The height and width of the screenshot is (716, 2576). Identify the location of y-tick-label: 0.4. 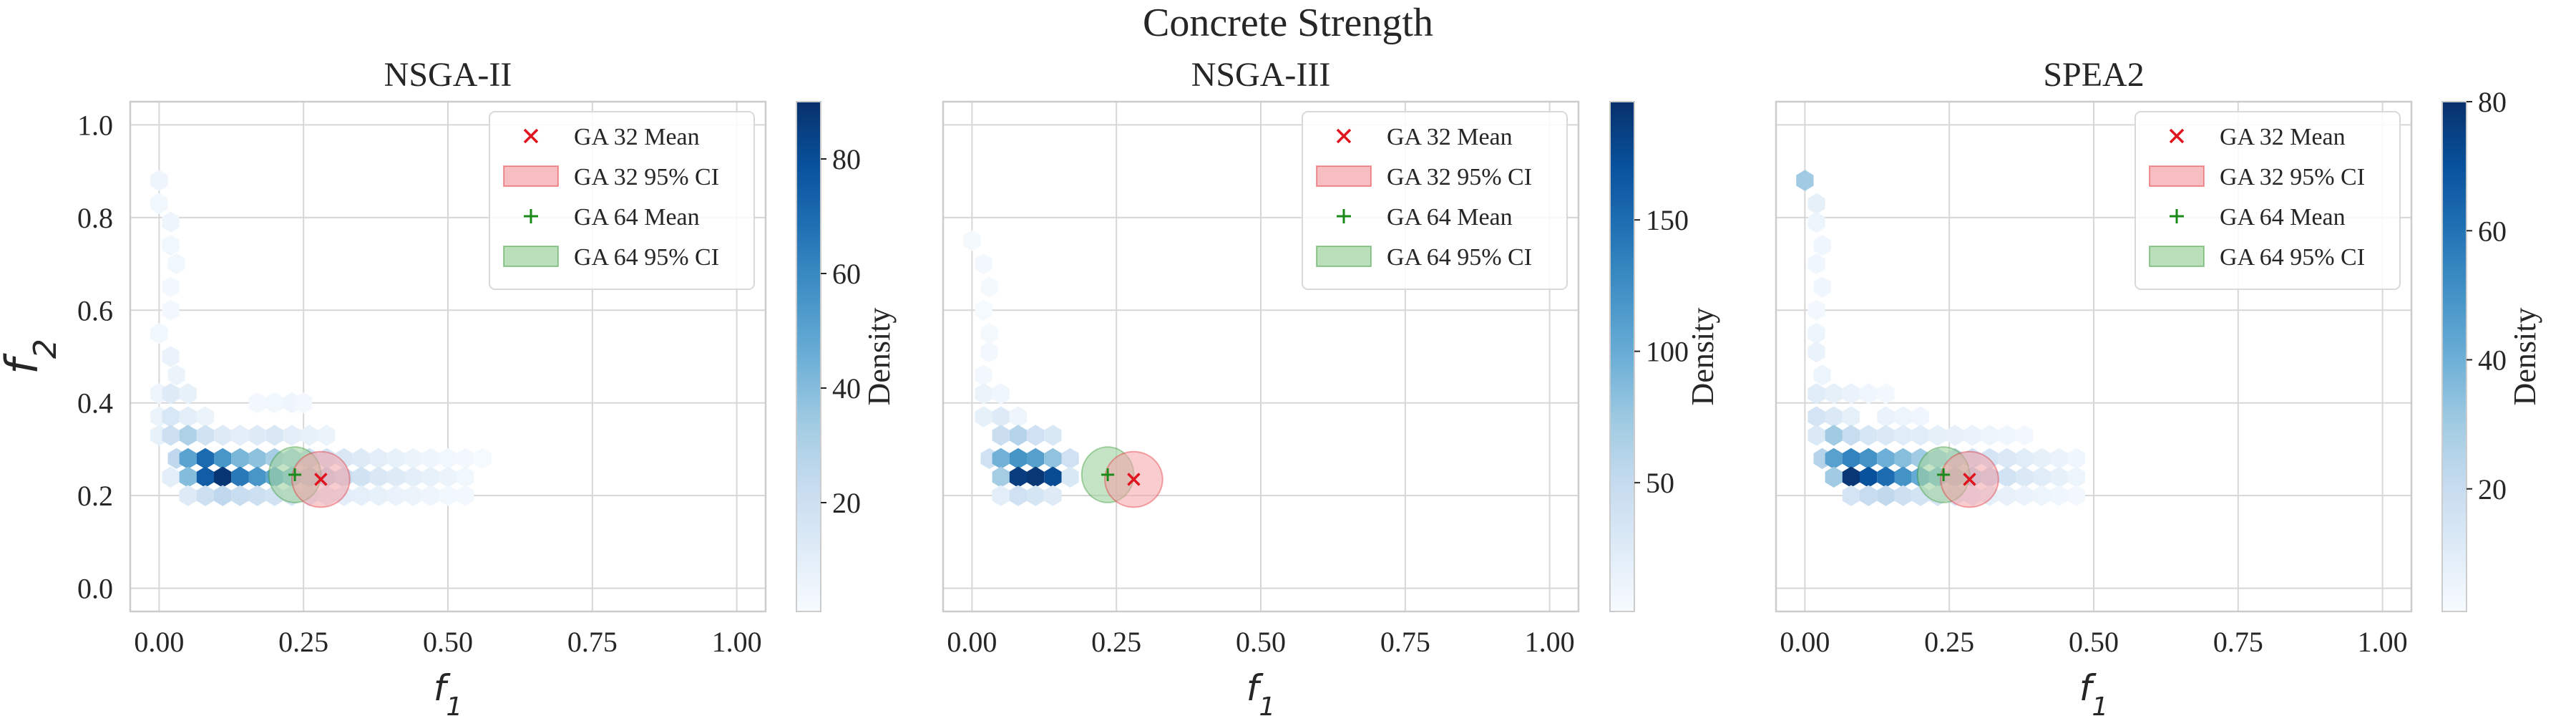
(95, 403).